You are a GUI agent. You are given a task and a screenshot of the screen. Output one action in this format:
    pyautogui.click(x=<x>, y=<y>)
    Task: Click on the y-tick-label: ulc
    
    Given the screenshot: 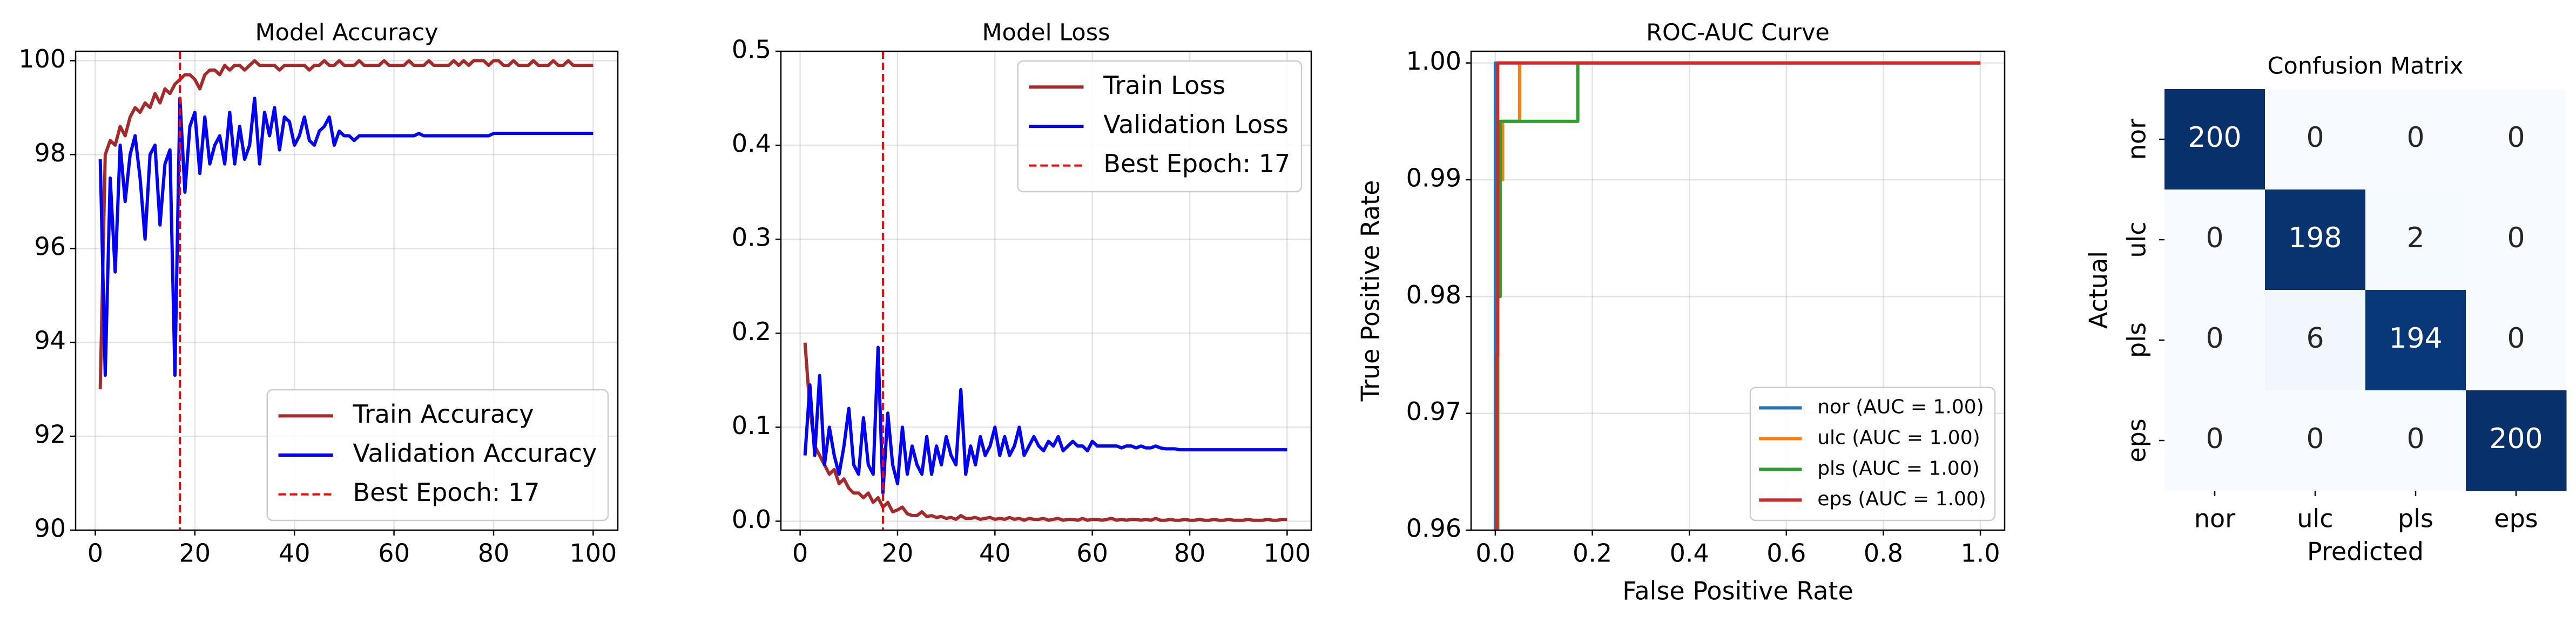 What is the action you would take?
    pyautogui.click(x=2137, y=239)
    